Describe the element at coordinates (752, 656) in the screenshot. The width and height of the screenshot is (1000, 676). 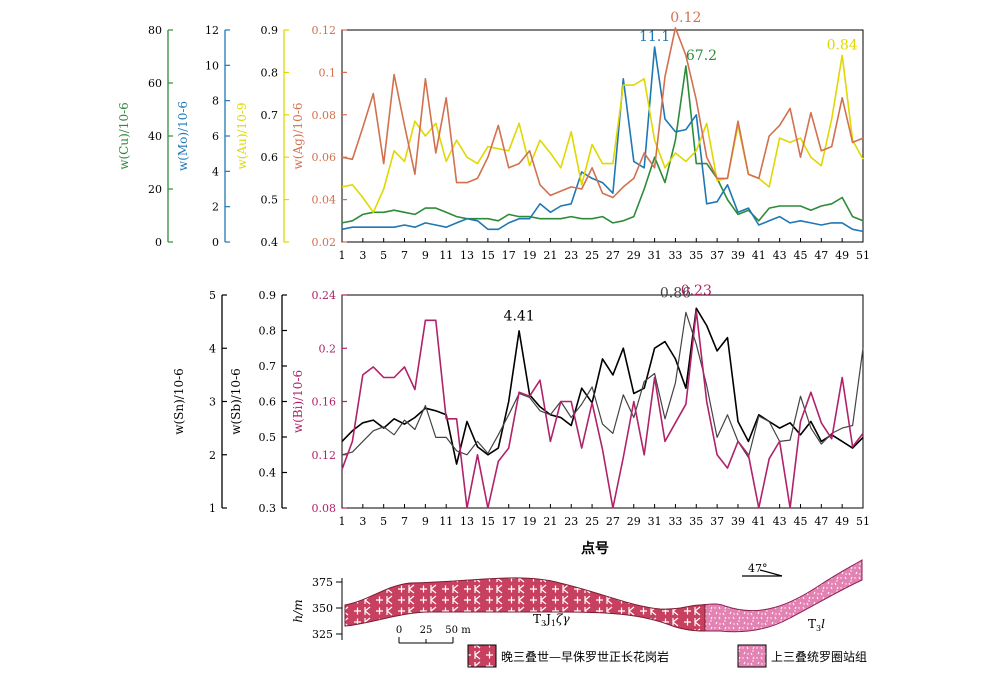
I see `legend-swatch-formation` at that location.